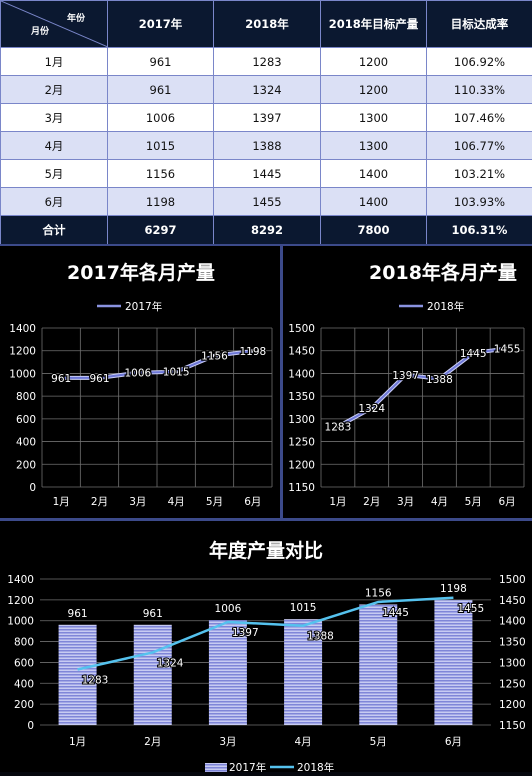 The height and width of the screenshot is (776, 532). I want to click on cell-2018: 1445, so click(267, 174).